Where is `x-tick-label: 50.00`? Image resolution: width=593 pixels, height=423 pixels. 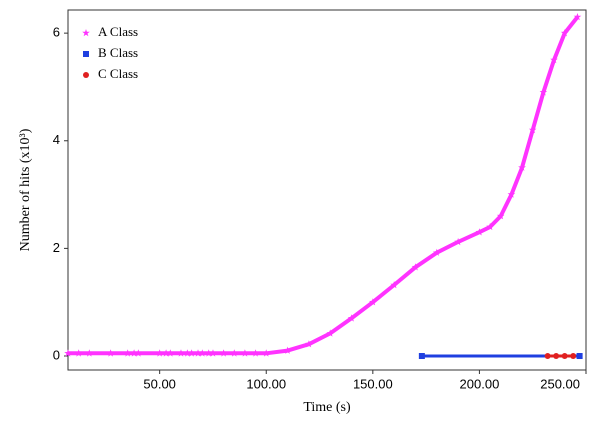
x-tick-label: 50.00 is located at coordinates (159, 383).